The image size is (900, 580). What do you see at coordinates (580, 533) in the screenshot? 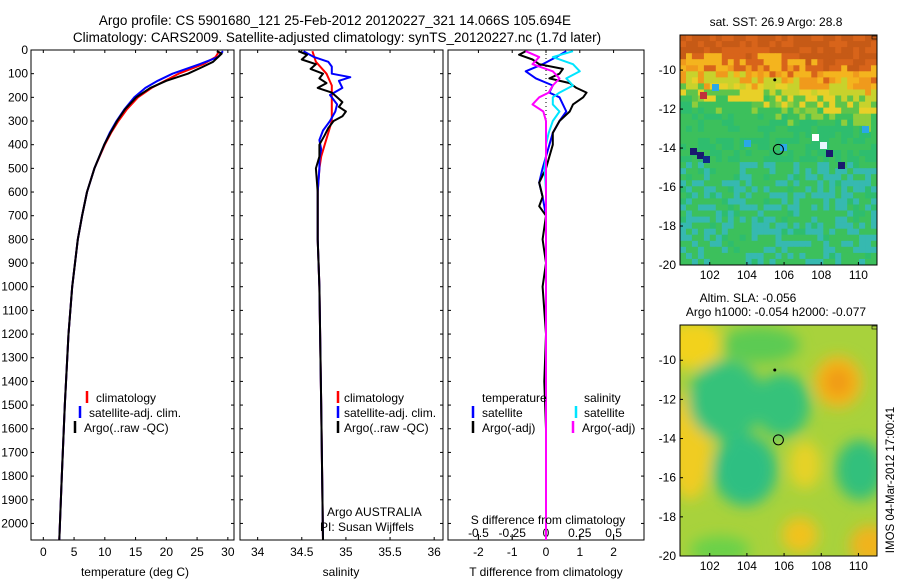
I see `s-tick-label: 0.25` at bounding box center [580, 533].